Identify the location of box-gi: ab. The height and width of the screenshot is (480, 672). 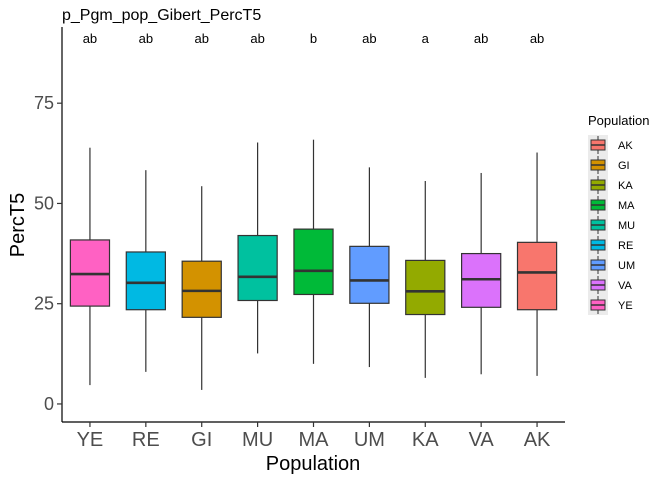
(201, 210).